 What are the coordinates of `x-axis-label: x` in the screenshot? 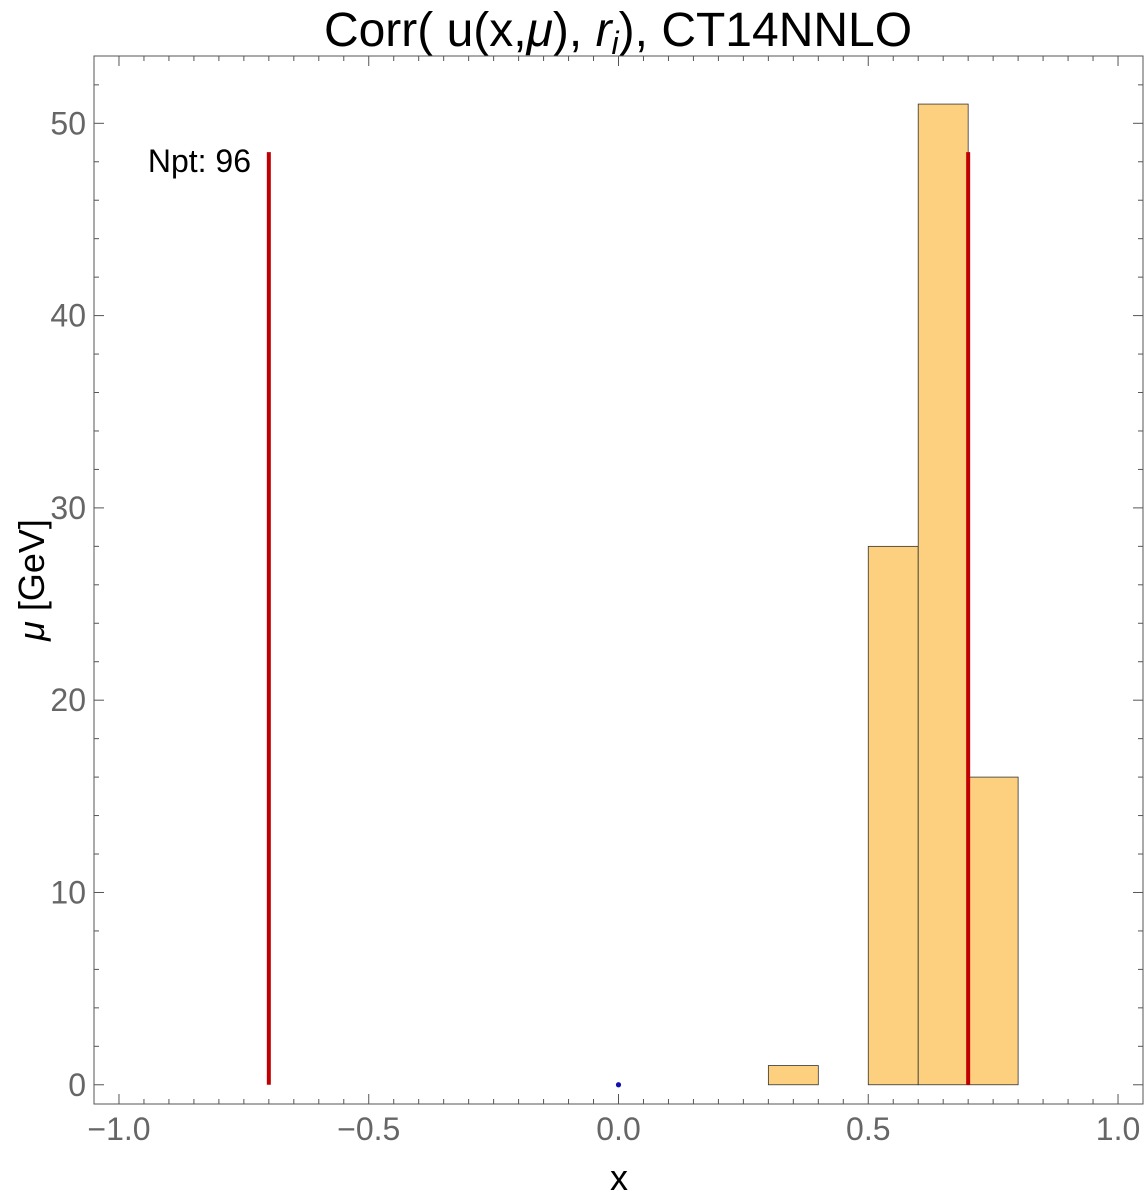 It's located at (619, 1177).